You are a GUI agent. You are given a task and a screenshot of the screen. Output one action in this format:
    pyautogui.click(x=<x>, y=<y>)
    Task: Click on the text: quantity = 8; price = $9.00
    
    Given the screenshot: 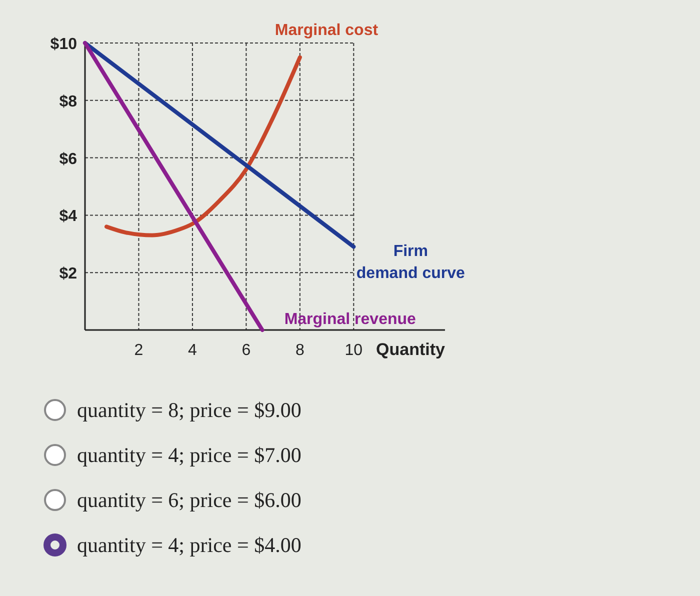 What is the action you would take?
    pyautogui.click(x=189, y=410)
    